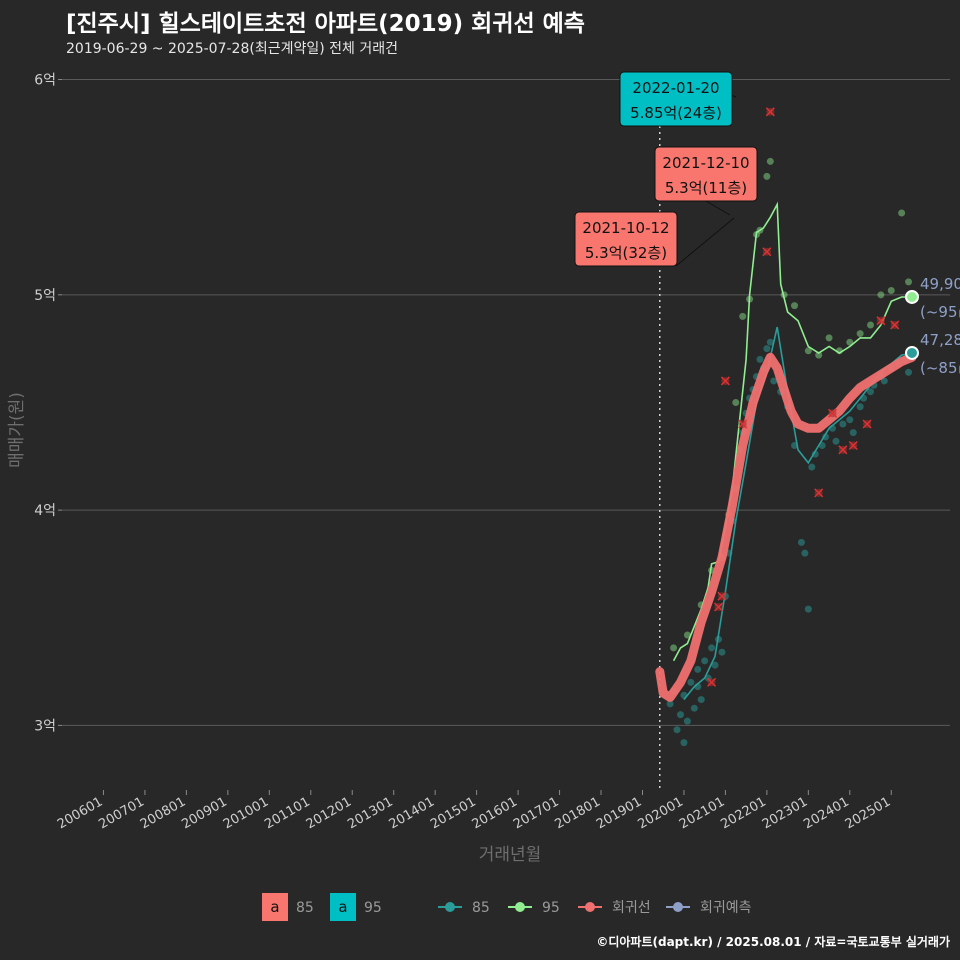 The height and width of the screenshot is (960, 960). What do you see at coordinates (702, 813) in the screenshot?
I see `x-tick-label: 202101` at bounding box center [702, 813].